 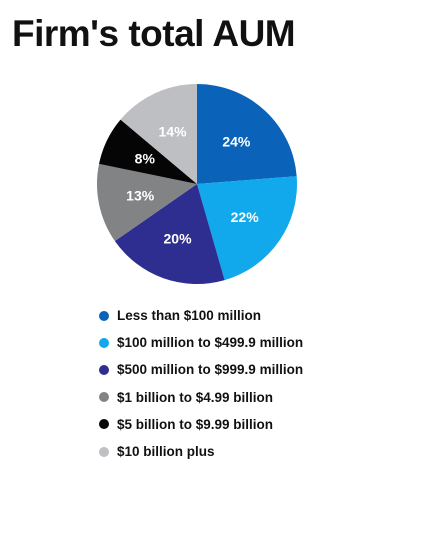 I want to click on legend-item: $1 billion to $4.99 billion, so click(x=201, y=397).